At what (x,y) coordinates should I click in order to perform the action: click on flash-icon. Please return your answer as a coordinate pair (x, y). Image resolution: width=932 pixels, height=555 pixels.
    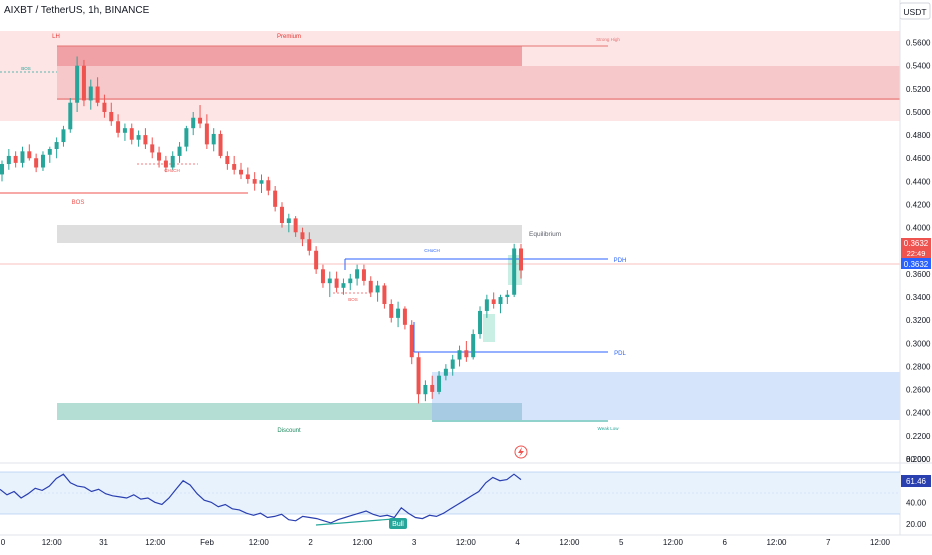
    Looking at the image, I should click on (521, 452).